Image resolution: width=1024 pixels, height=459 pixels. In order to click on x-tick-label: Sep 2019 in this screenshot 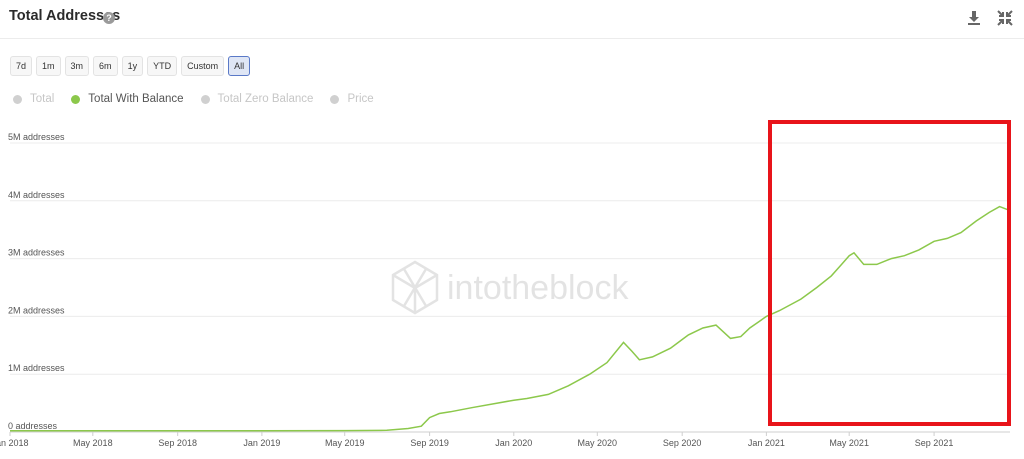, I will do `click(429, 443)`.